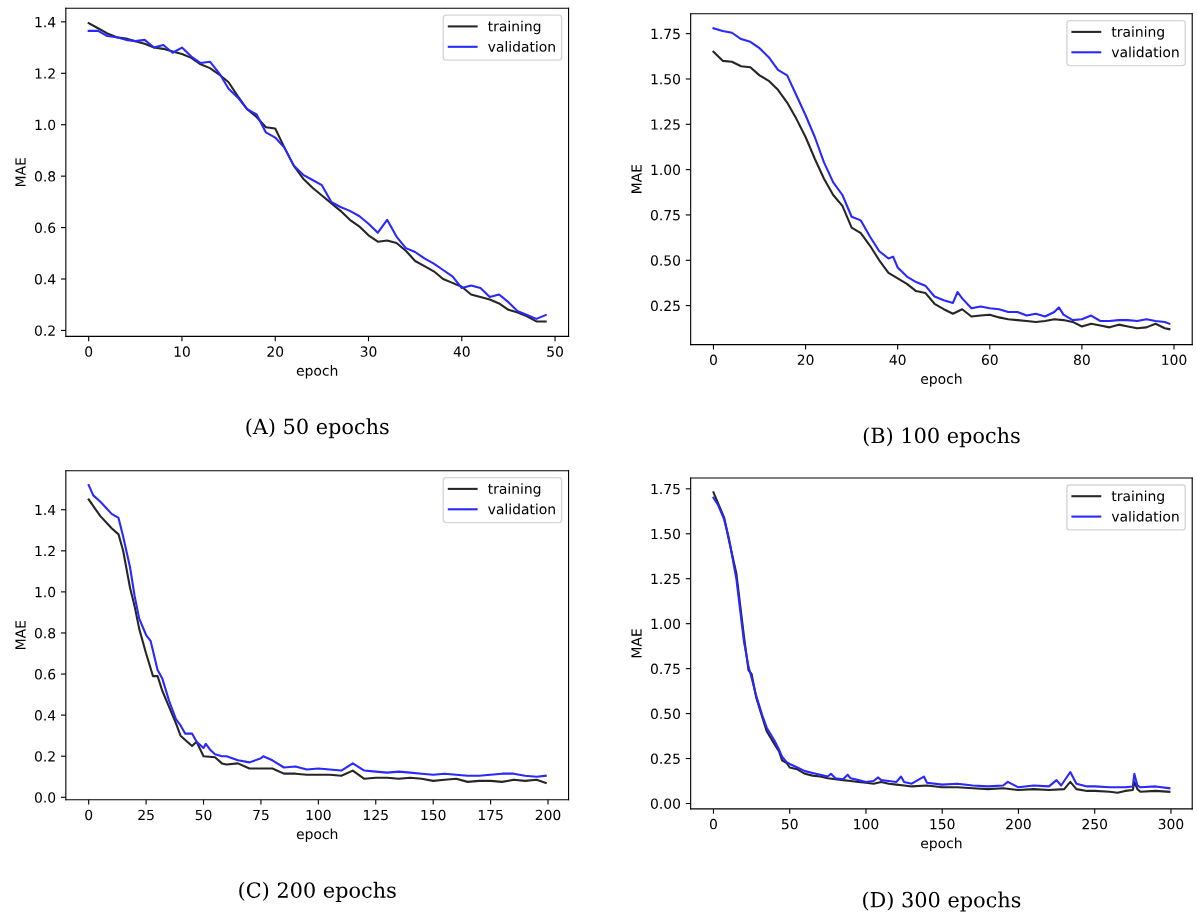  I want to click on x-tick-label: 250, so click(1095, 824).